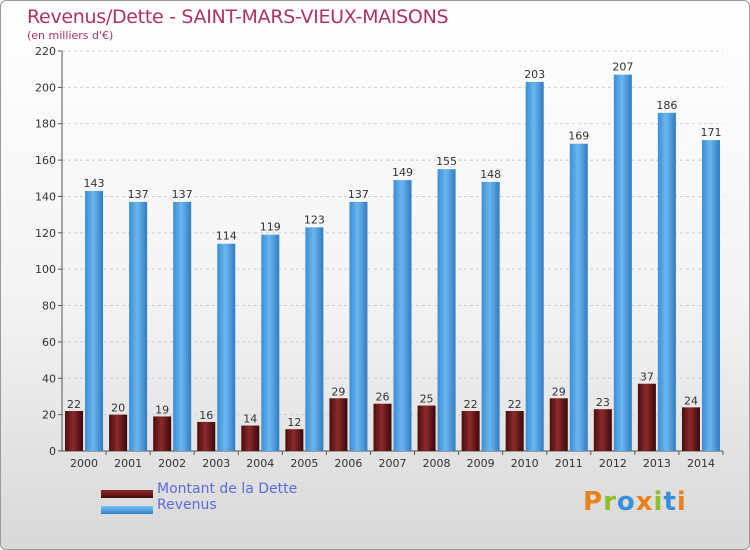 This screenshot has width=750, height=550. I want to click on legend-label-dette: Montant de la Dette, so click(227, 489).